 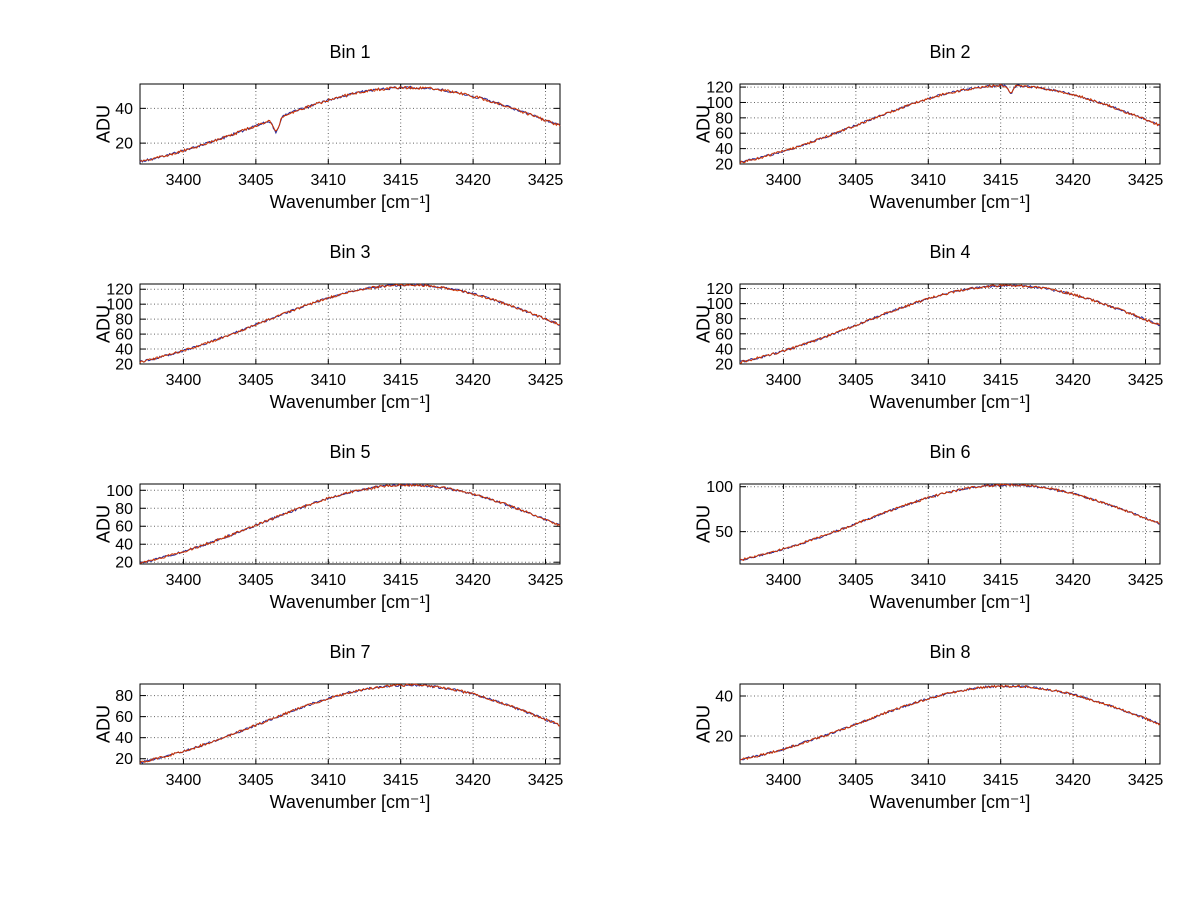 I want to click on plot-area: 3400 3405 3410 3415 3420 3425 20 40 60 80, so click(x=339, y=736).